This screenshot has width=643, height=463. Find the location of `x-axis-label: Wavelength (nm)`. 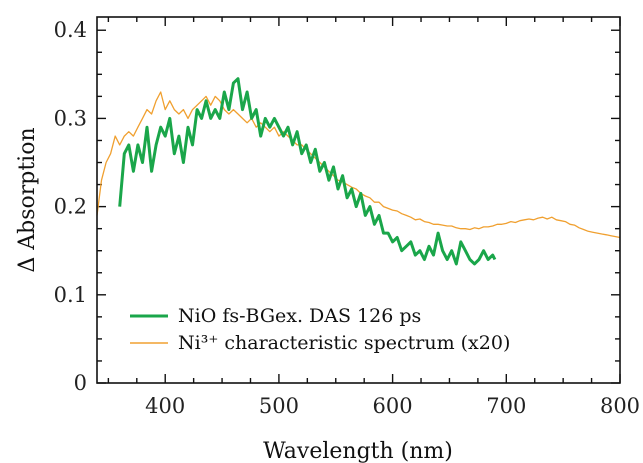

x-axis-label: Wavelength (nm) is located at coordinates (358, 451).